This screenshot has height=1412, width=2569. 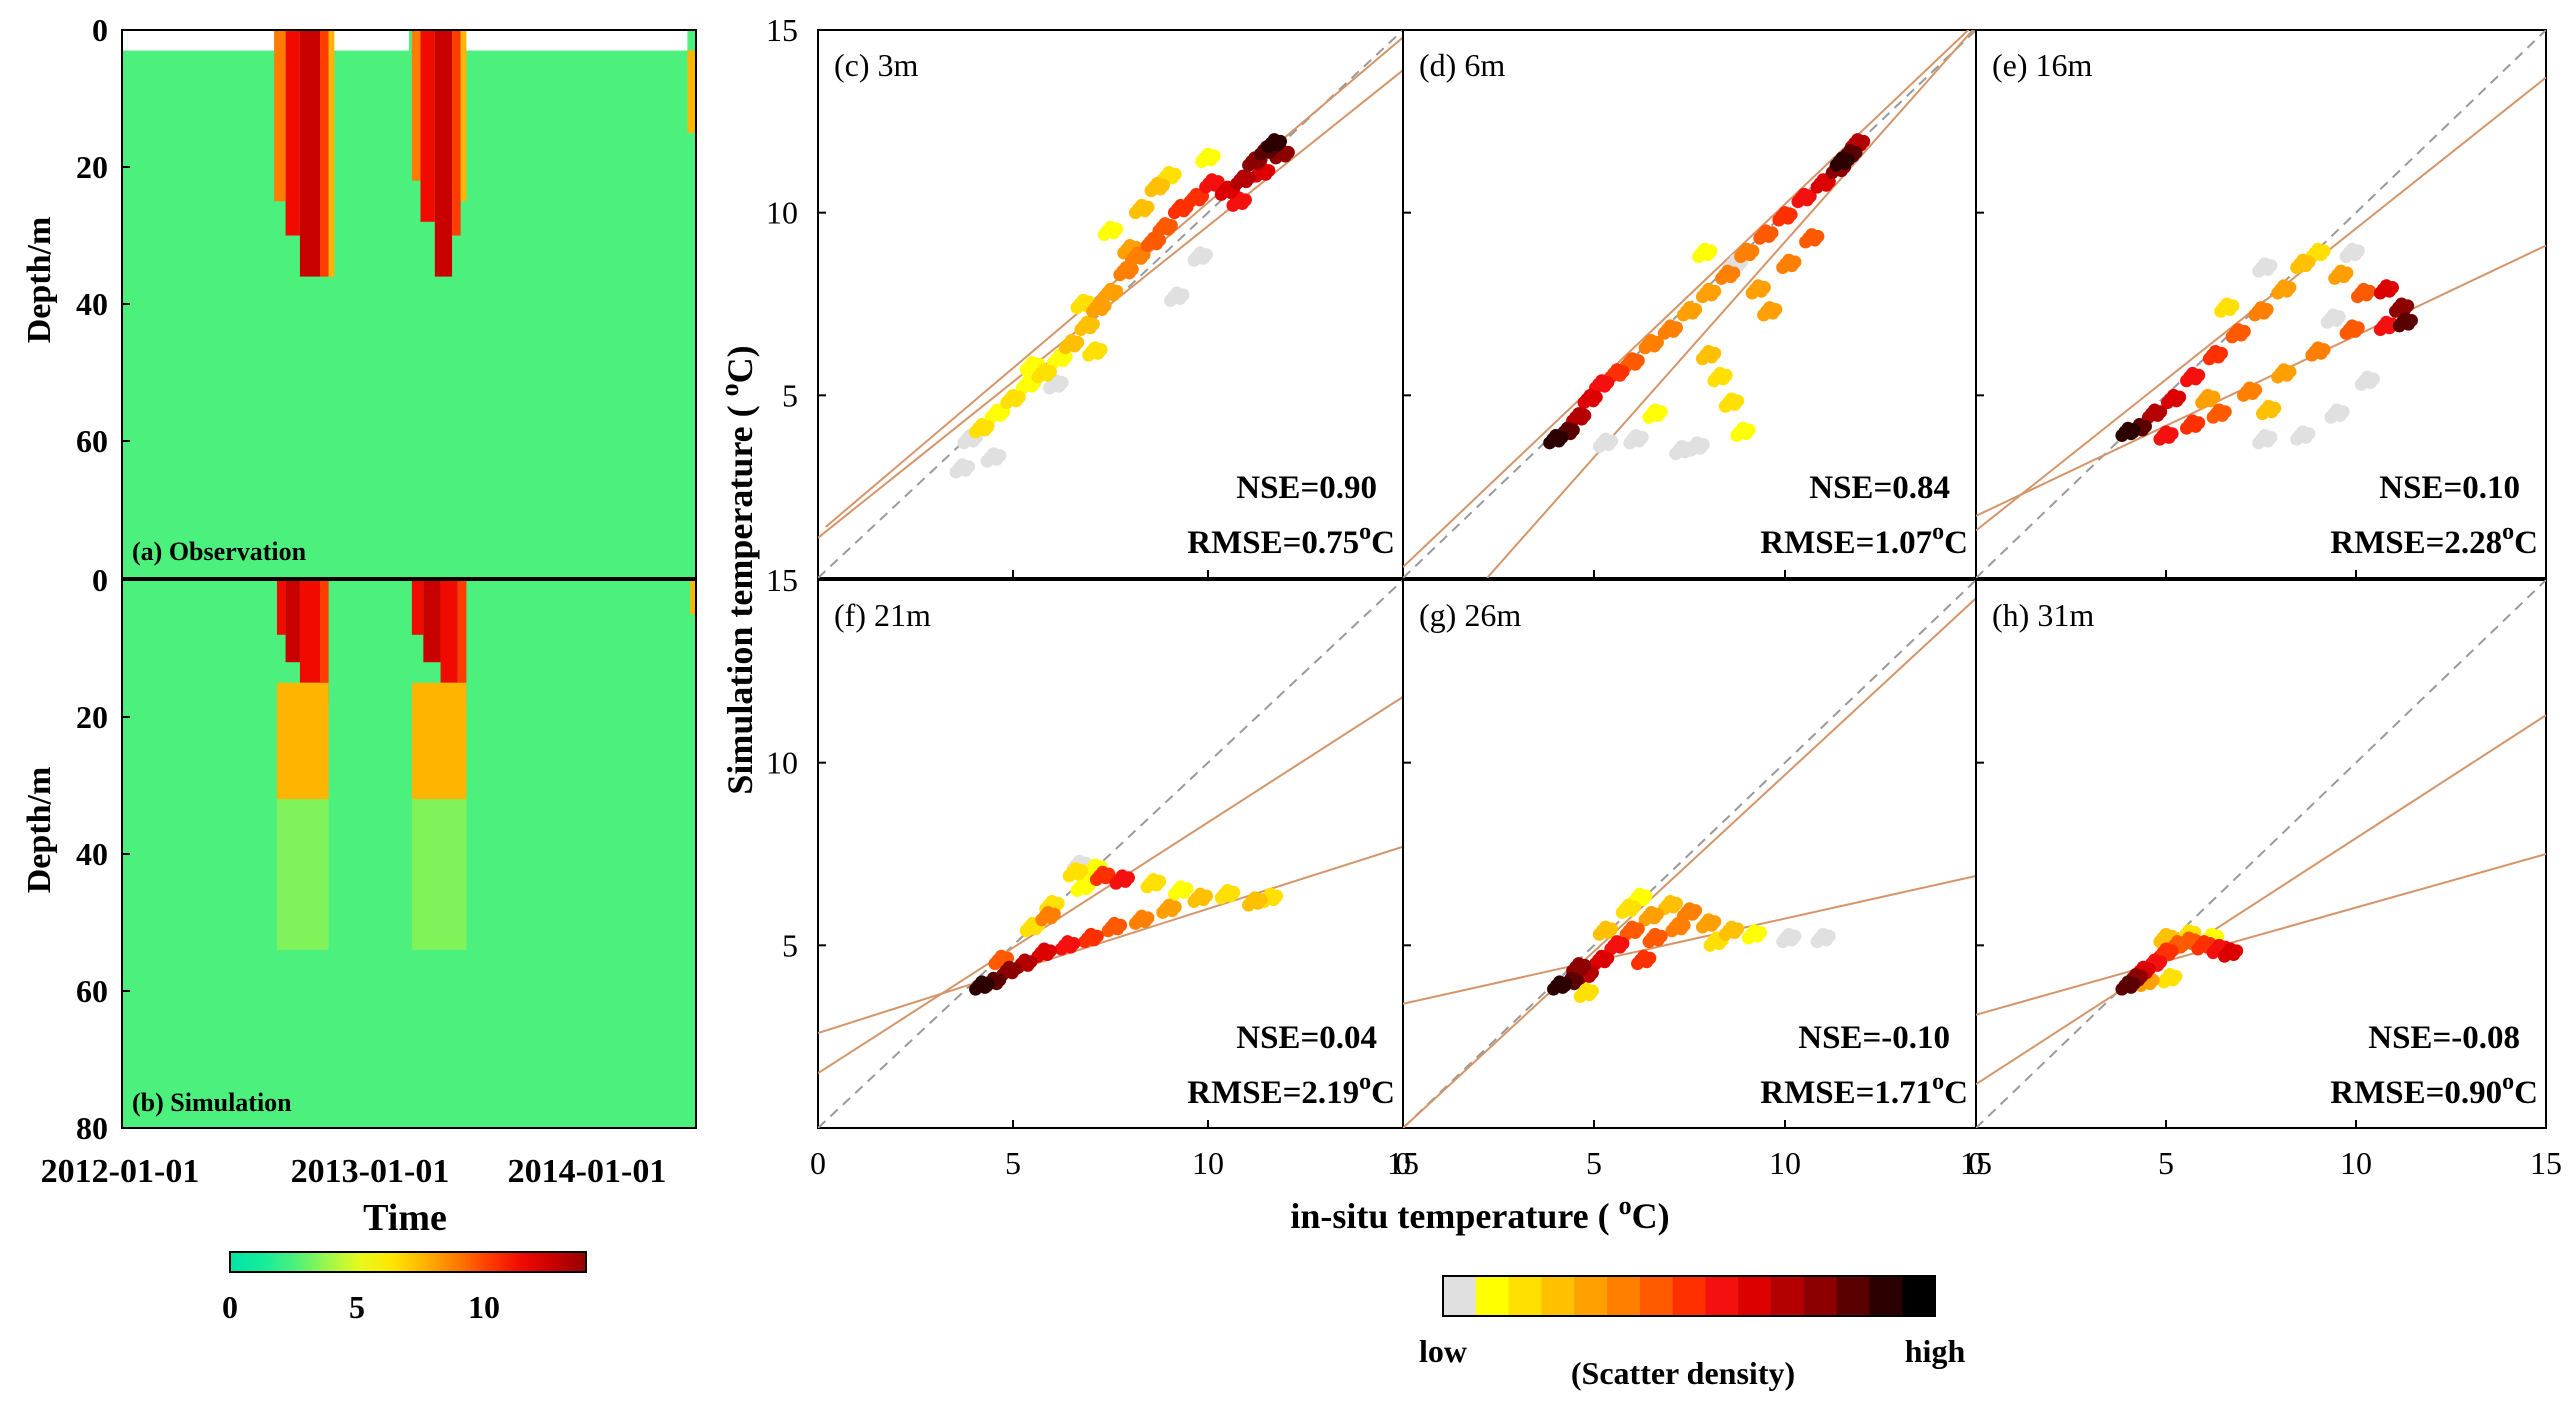 I want to click on heatmap-background, so click(x=409, y=304).